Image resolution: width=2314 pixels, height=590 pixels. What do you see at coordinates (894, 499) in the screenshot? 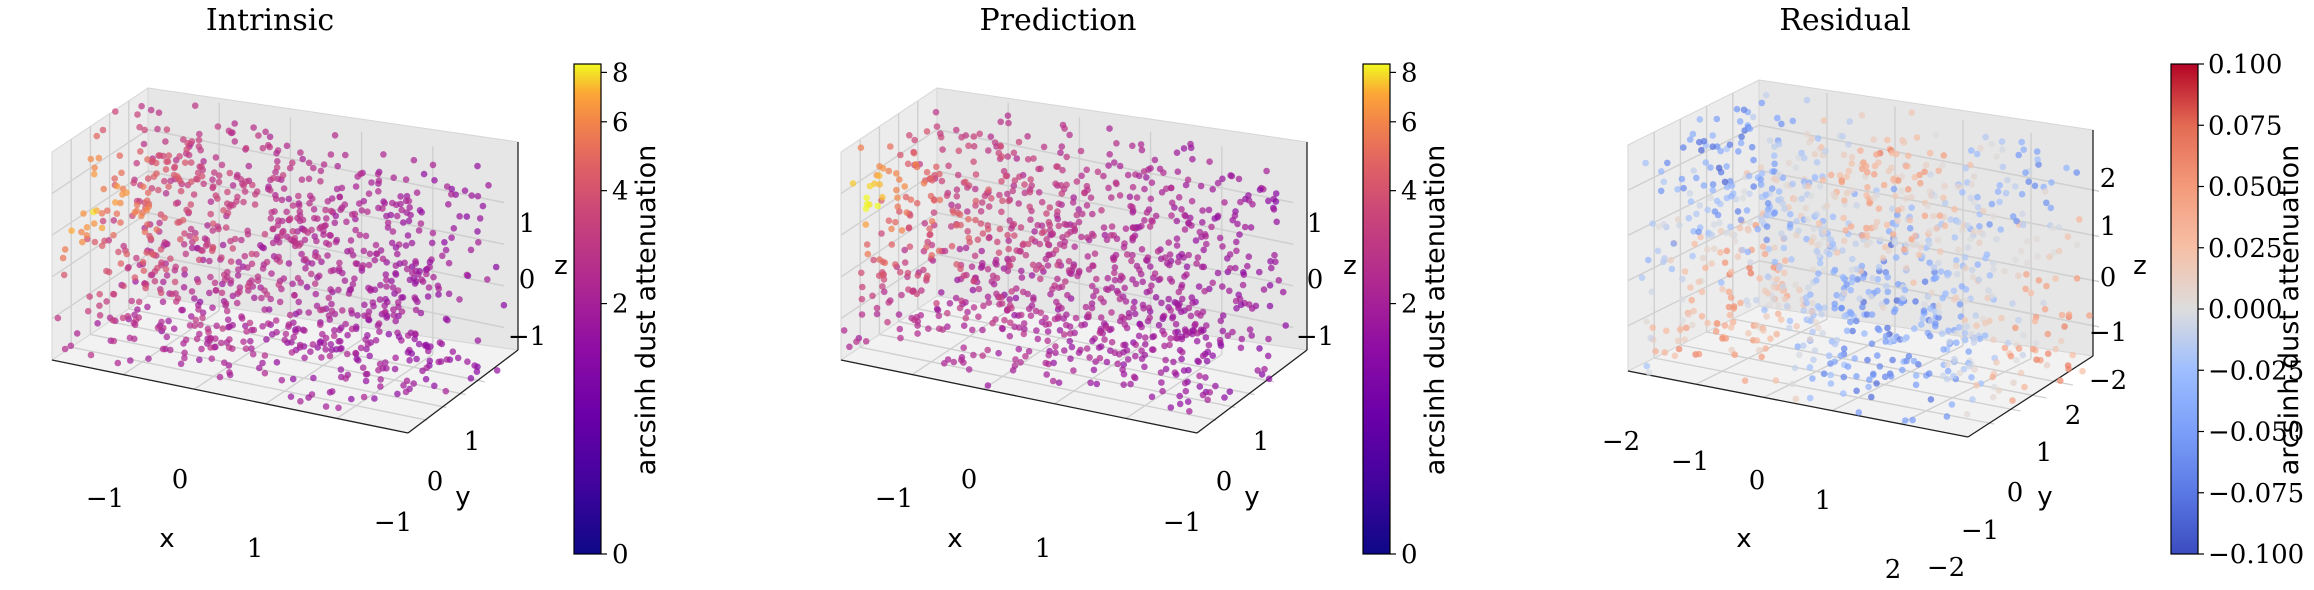
I see `x-tick: −1` at bounding box center [894, 499].